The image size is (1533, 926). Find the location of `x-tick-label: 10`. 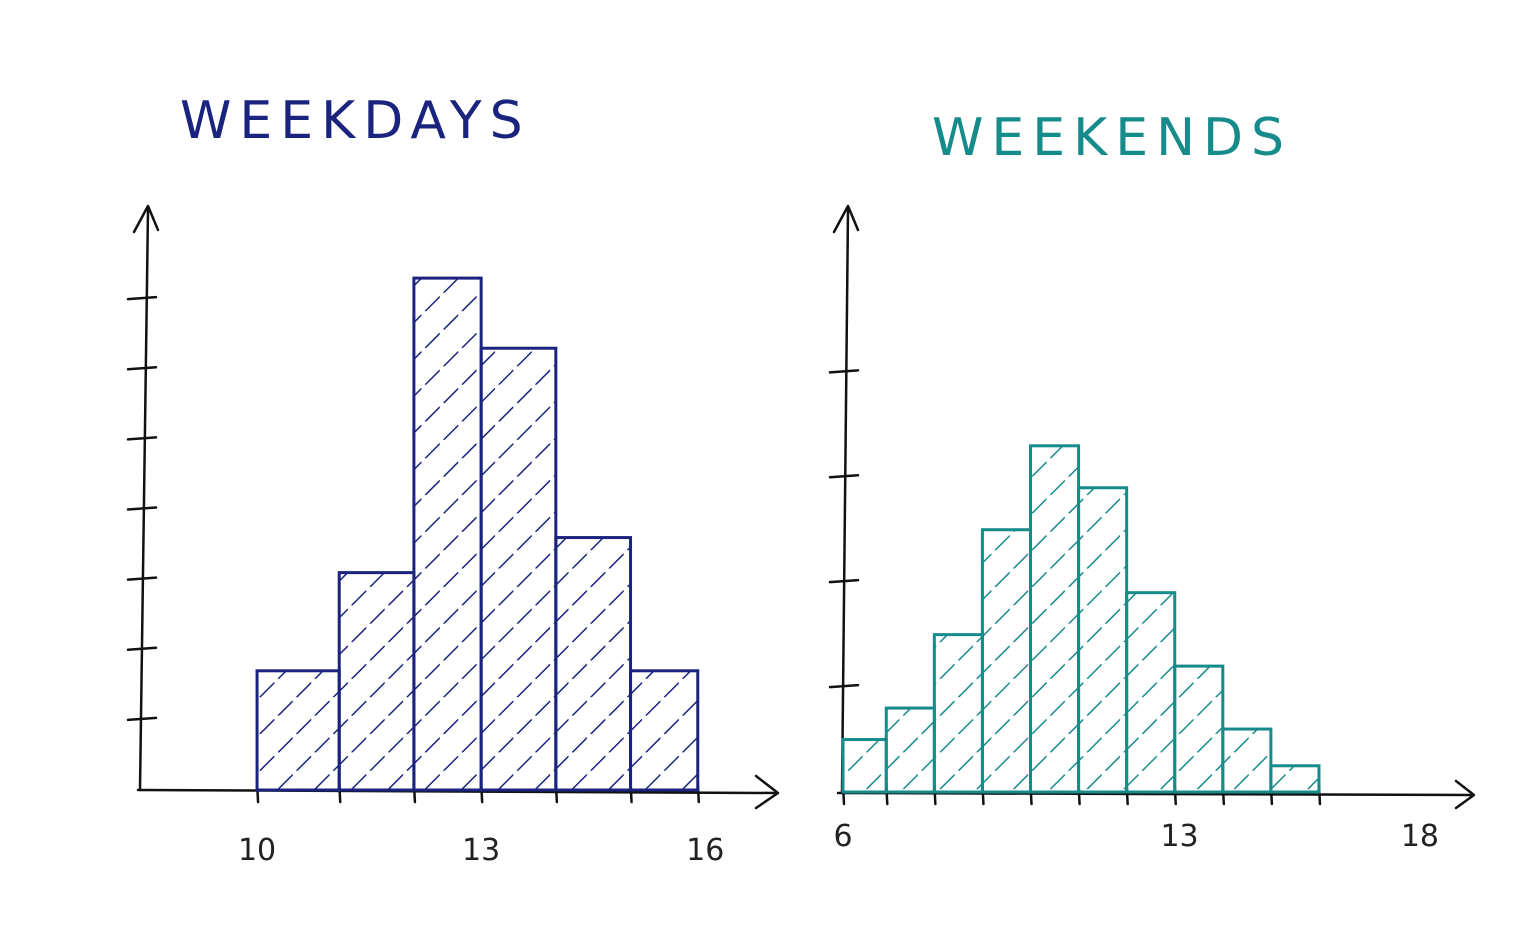

x-tick-label: 10 is located at coordinates (257, 850).